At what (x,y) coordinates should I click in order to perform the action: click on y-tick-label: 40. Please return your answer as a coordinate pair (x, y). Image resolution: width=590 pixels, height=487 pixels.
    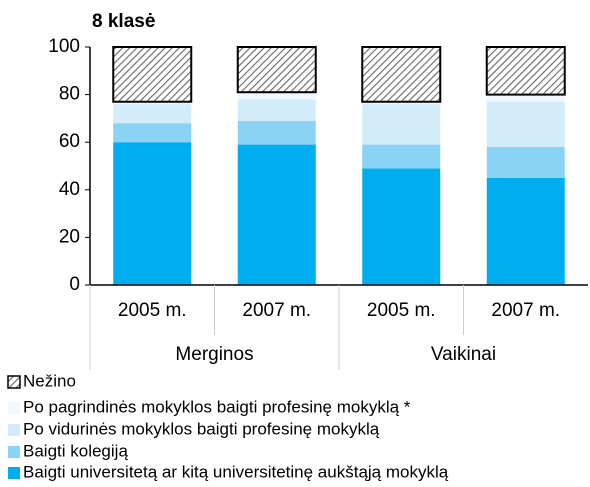
    Looking at the image, I should click on (69, 189).